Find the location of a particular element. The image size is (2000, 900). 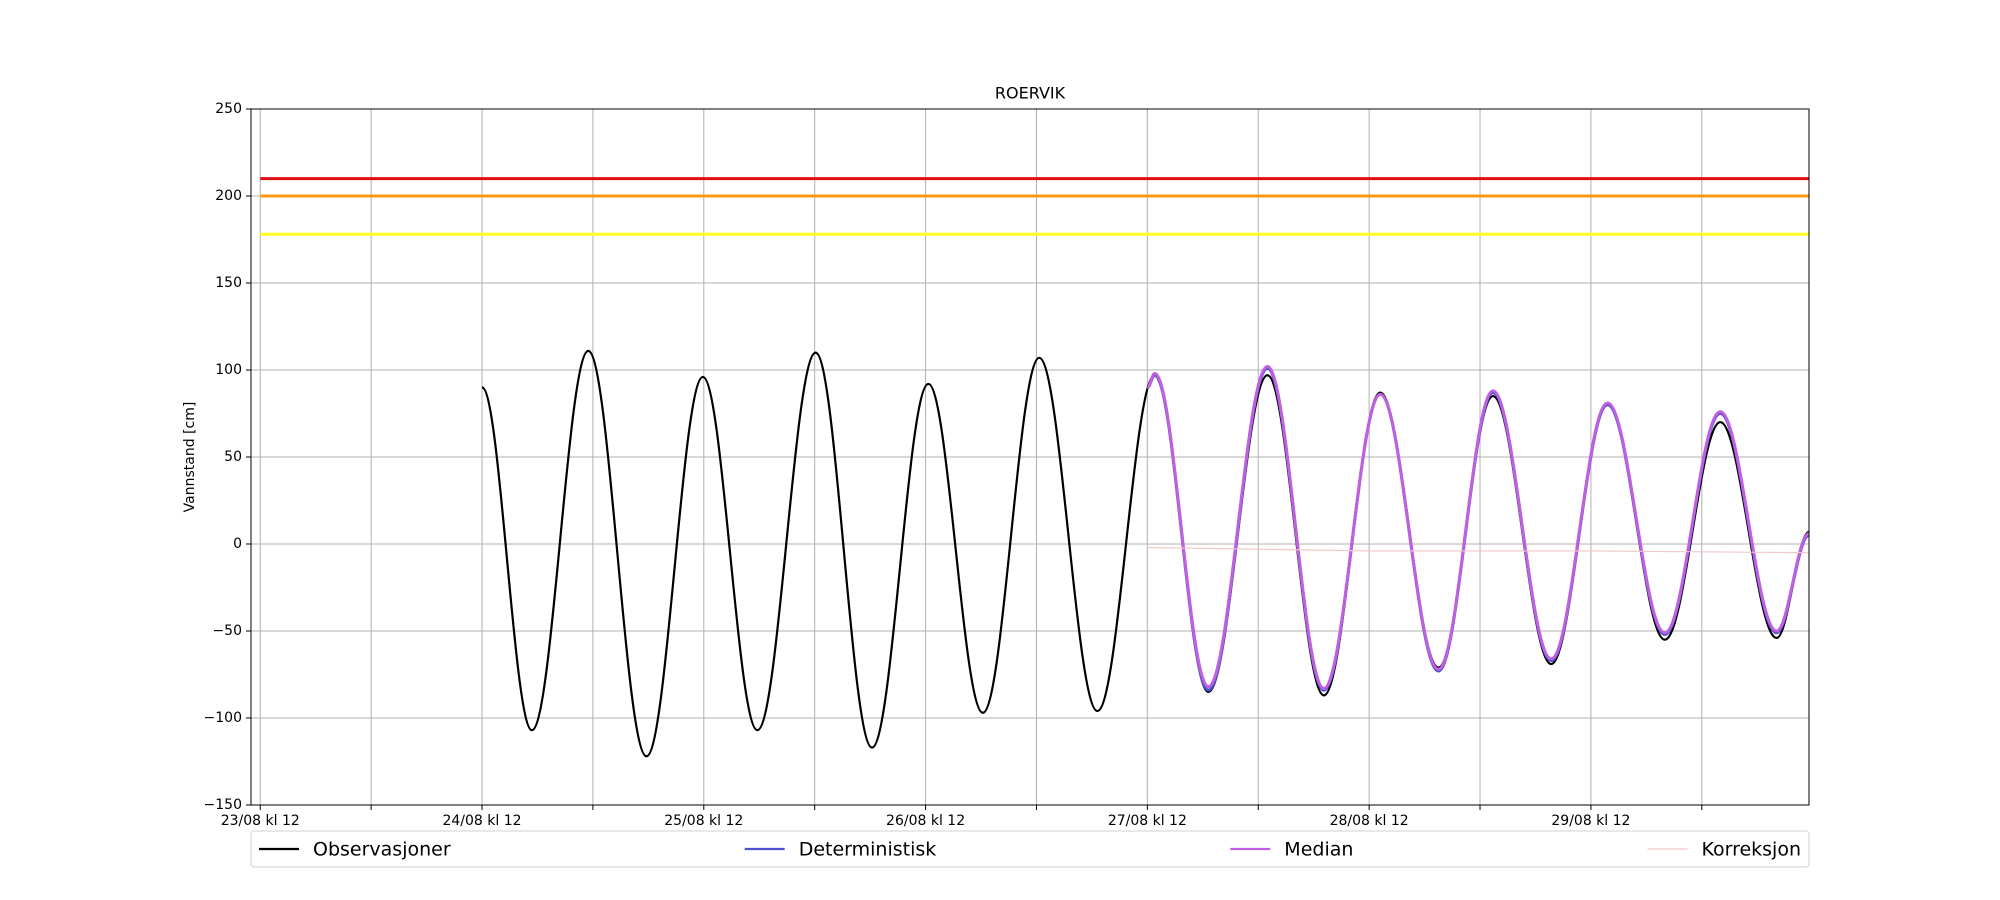

chart-title: ROERVIK is located at coordinates (1030, 93).